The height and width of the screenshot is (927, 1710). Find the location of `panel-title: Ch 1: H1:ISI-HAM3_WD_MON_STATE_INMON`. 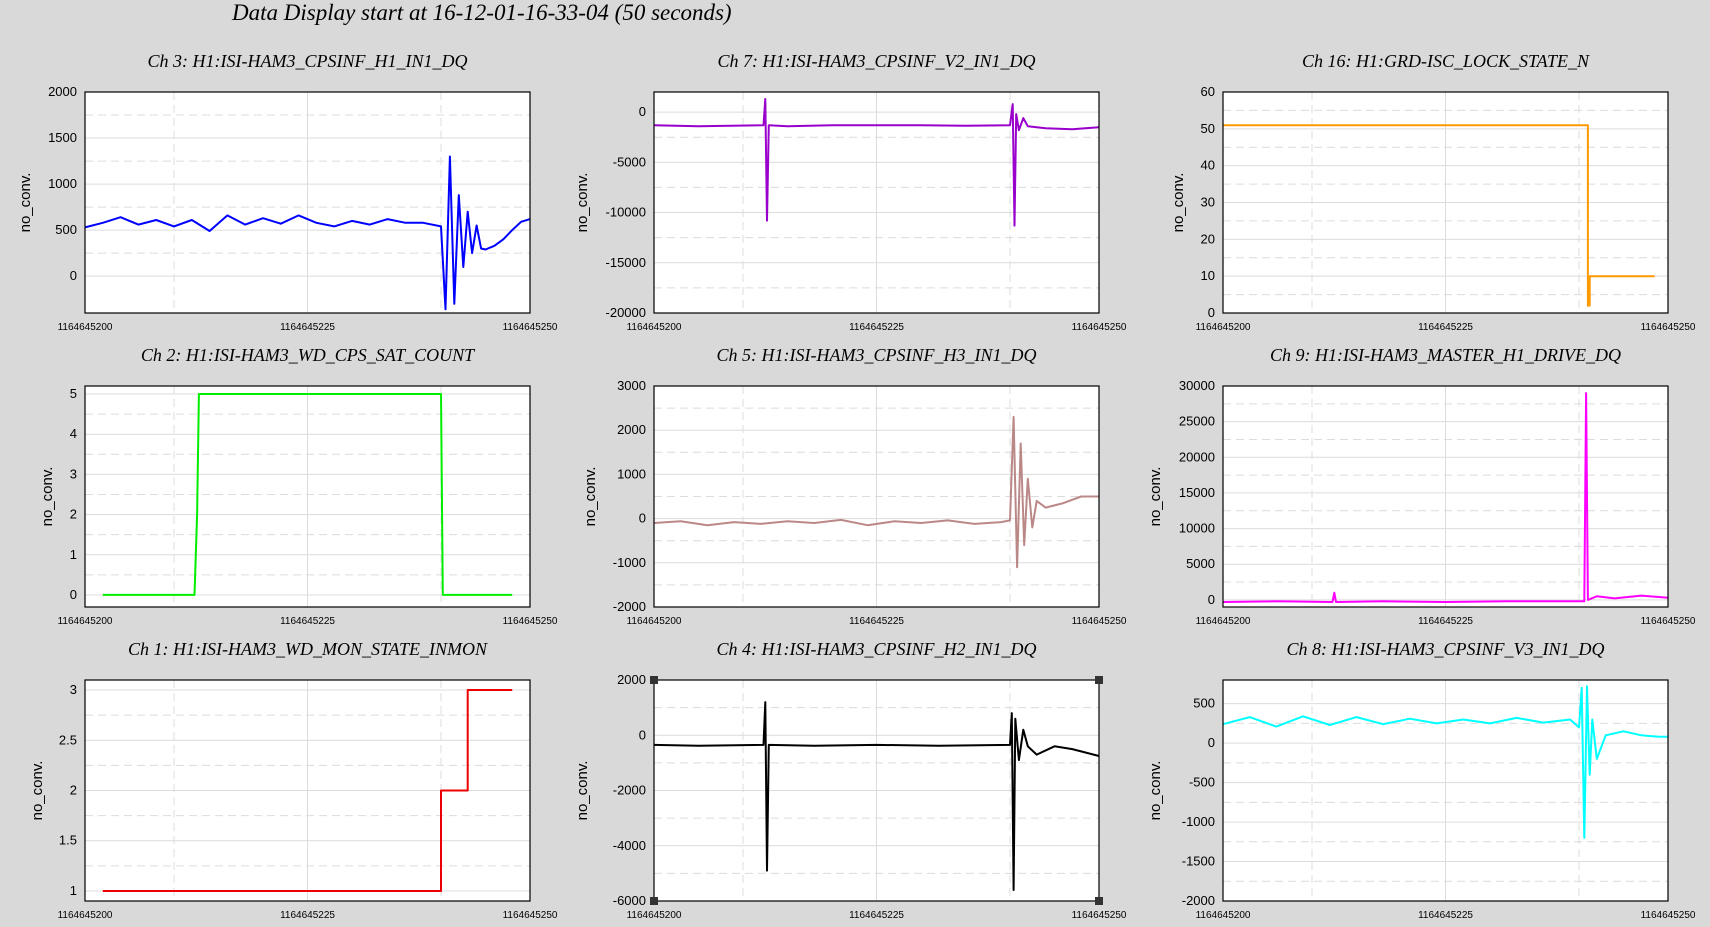

panel-title: Ch 1: H1:ISI-HAM3_WD_MON_STATE_INMON is located at coordinates (308, 649).